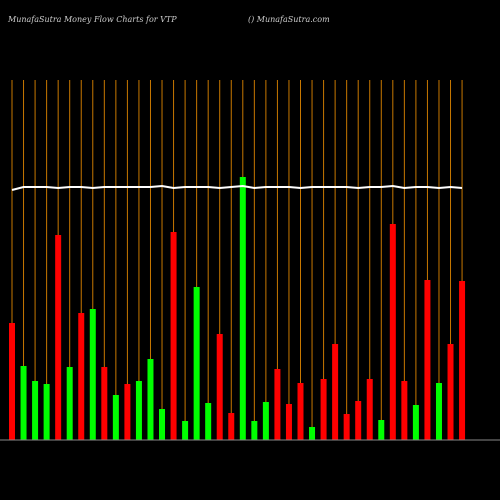 The image size is (500, 500). What do you see at coordinates (92, 19) in the screenshot?
I see `chart-title: MunafaSutra Money Flow Charts for VTP` at bounding box center [92, 19].